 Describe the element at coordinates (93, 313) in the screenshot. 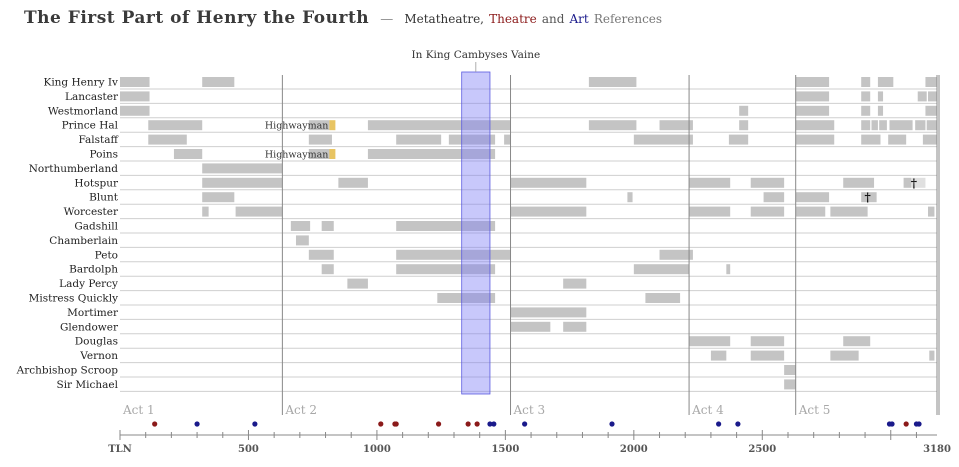

I see `character-label: Mortimer` at that location.